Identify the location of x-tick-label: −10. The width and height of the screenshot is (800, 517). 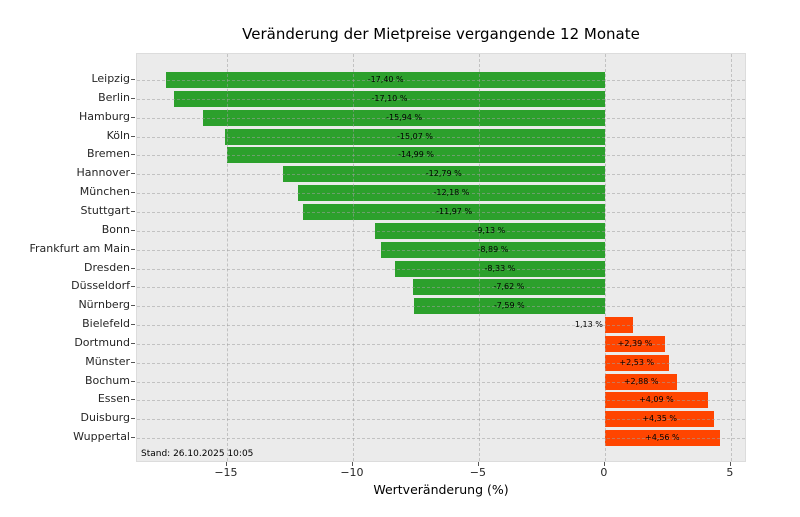
(352, 472).